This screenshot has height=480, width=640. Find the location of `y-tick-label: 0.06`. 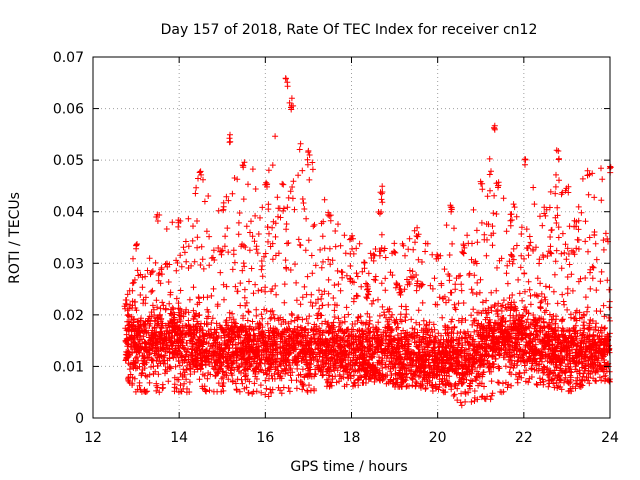

y-tick-label: 0.06 is located at coordinates (68, 110).